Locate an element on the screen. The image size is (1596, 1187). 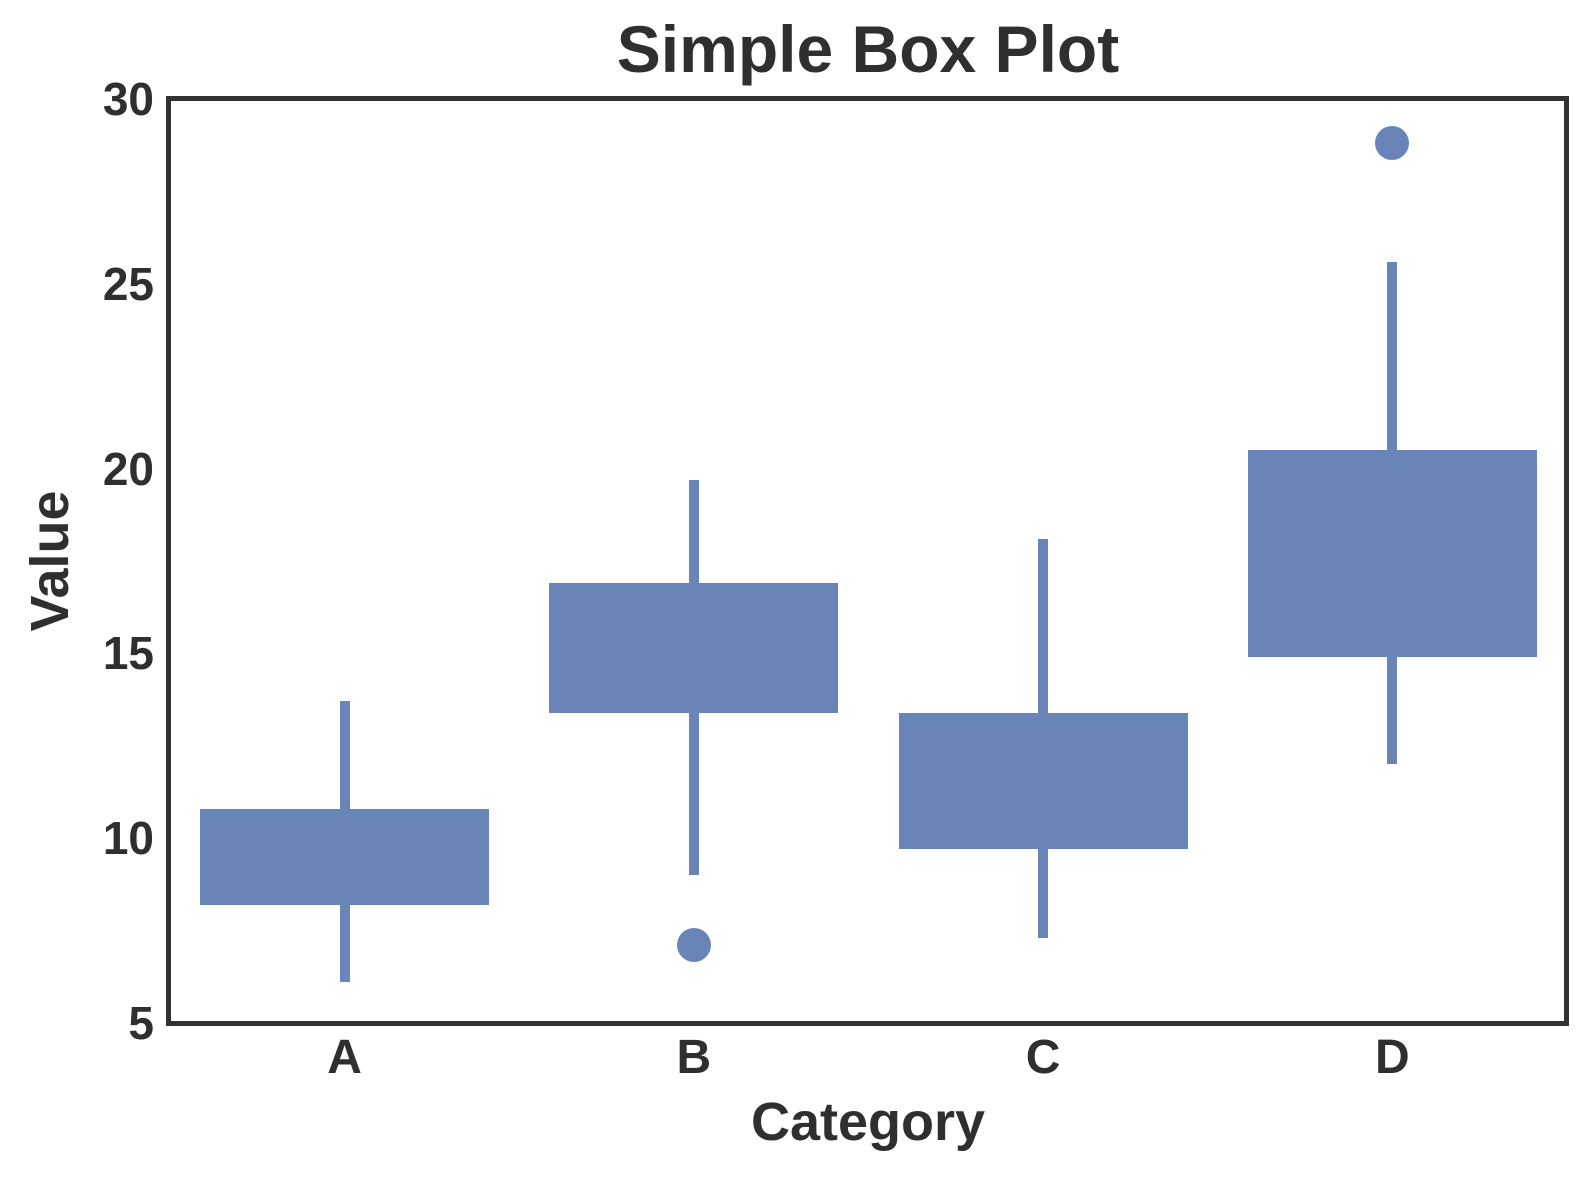
chart-title: Simple Box Plot is located at coordinates (868, 49).